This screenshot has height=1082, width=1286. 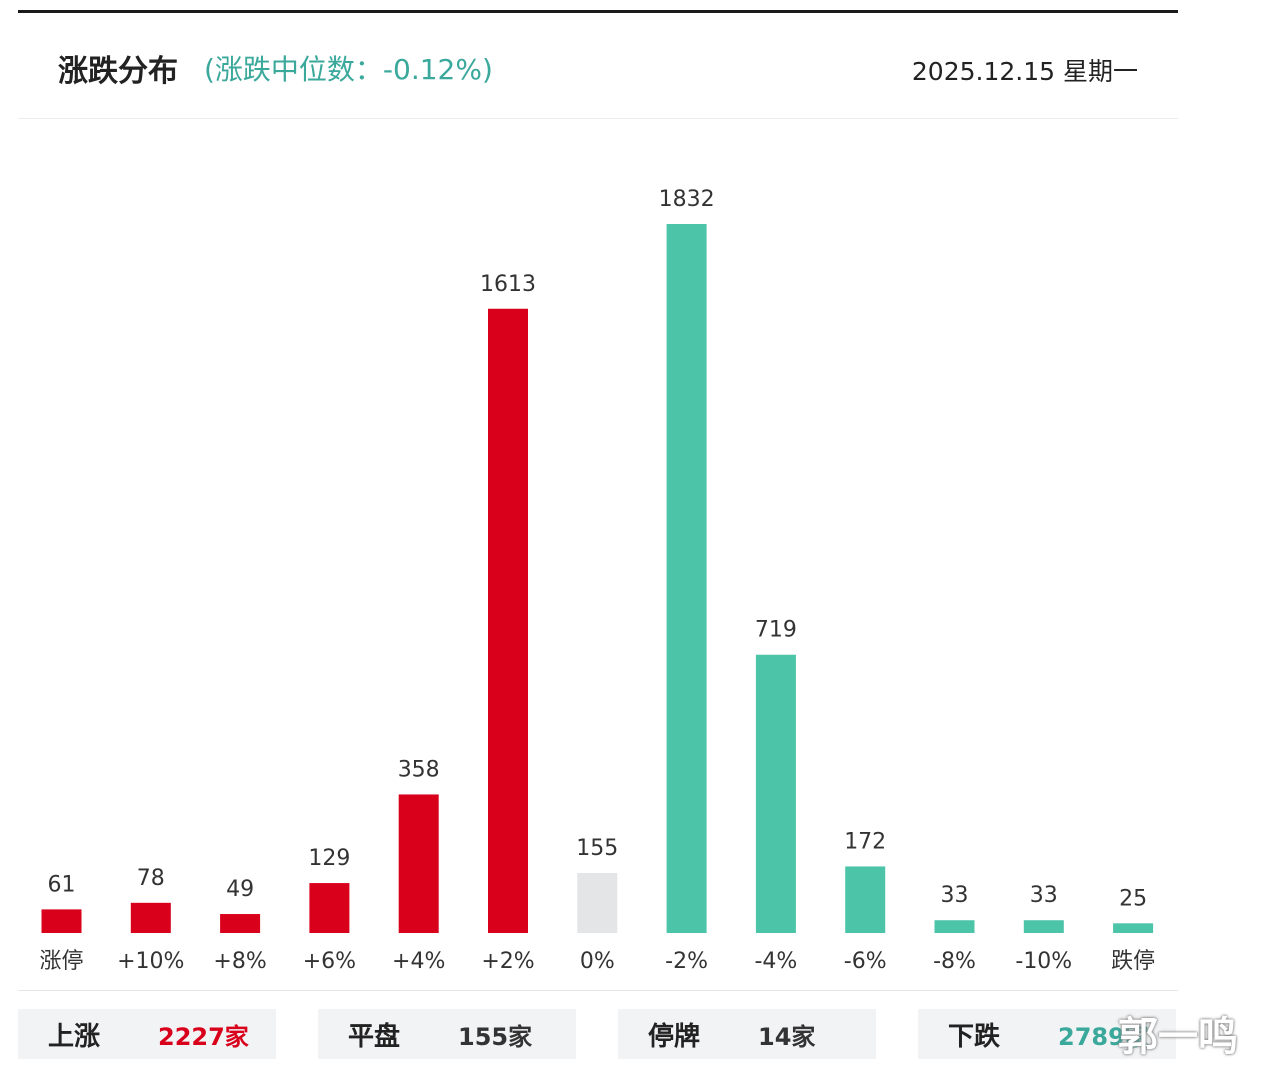 What do you see at coordinates (776, 630) in the screenshot?
I see `data-label-8: 719` at bounding box center [776, 630].